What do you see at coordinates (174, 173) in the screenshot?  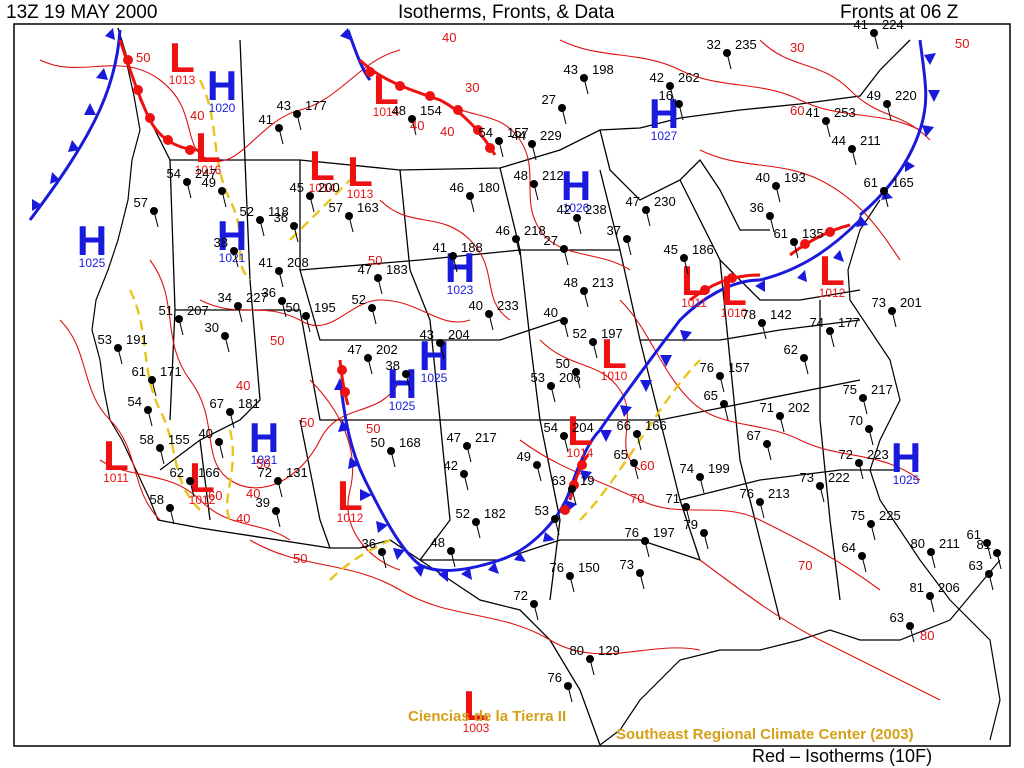 I see `station-temp: 54` at bounding box center [174, 173].